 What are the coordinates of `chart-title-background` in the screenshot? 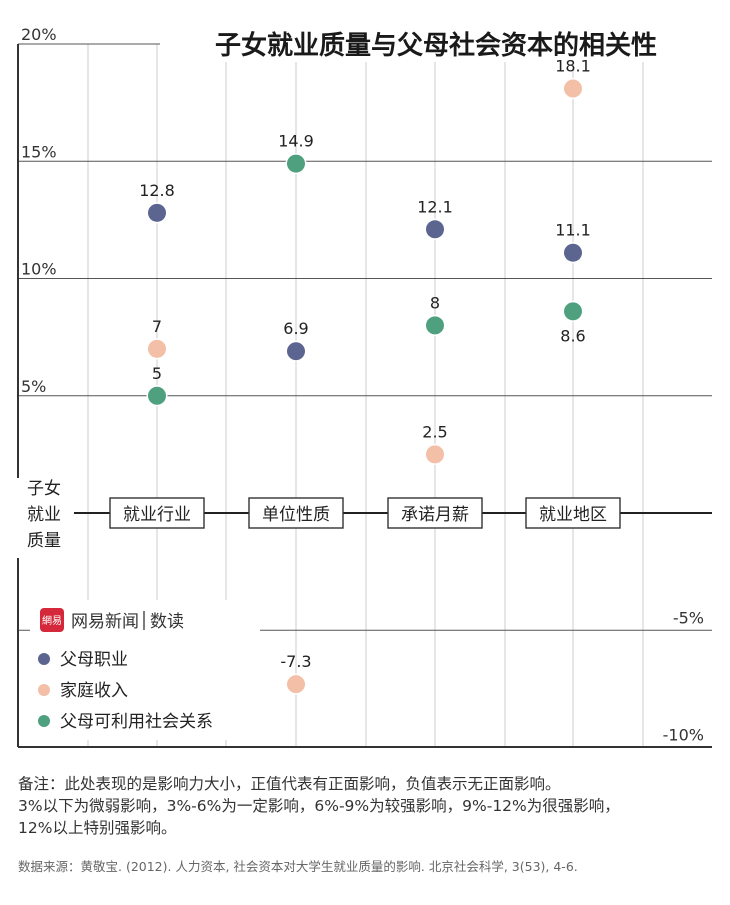 It's located at (437, 43).